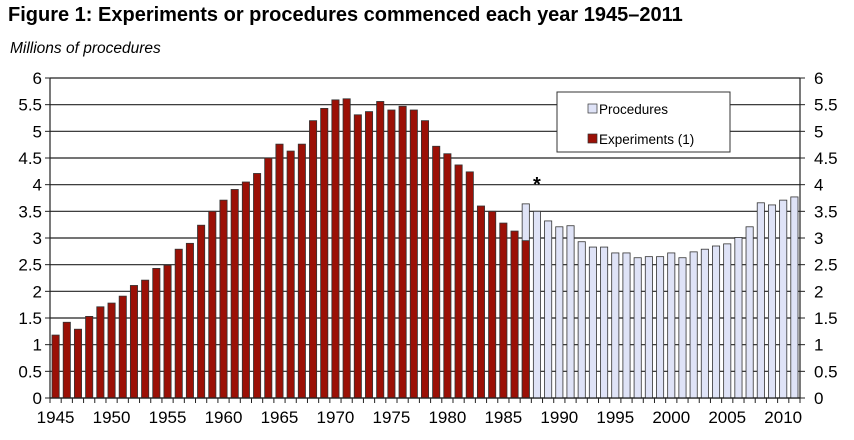 This screenshot has width=854, height=440. What do you see at coordinates (818, 185) in the screenshot?
I see `y-tick-label-right: 4` at bounding box center [818, 185].